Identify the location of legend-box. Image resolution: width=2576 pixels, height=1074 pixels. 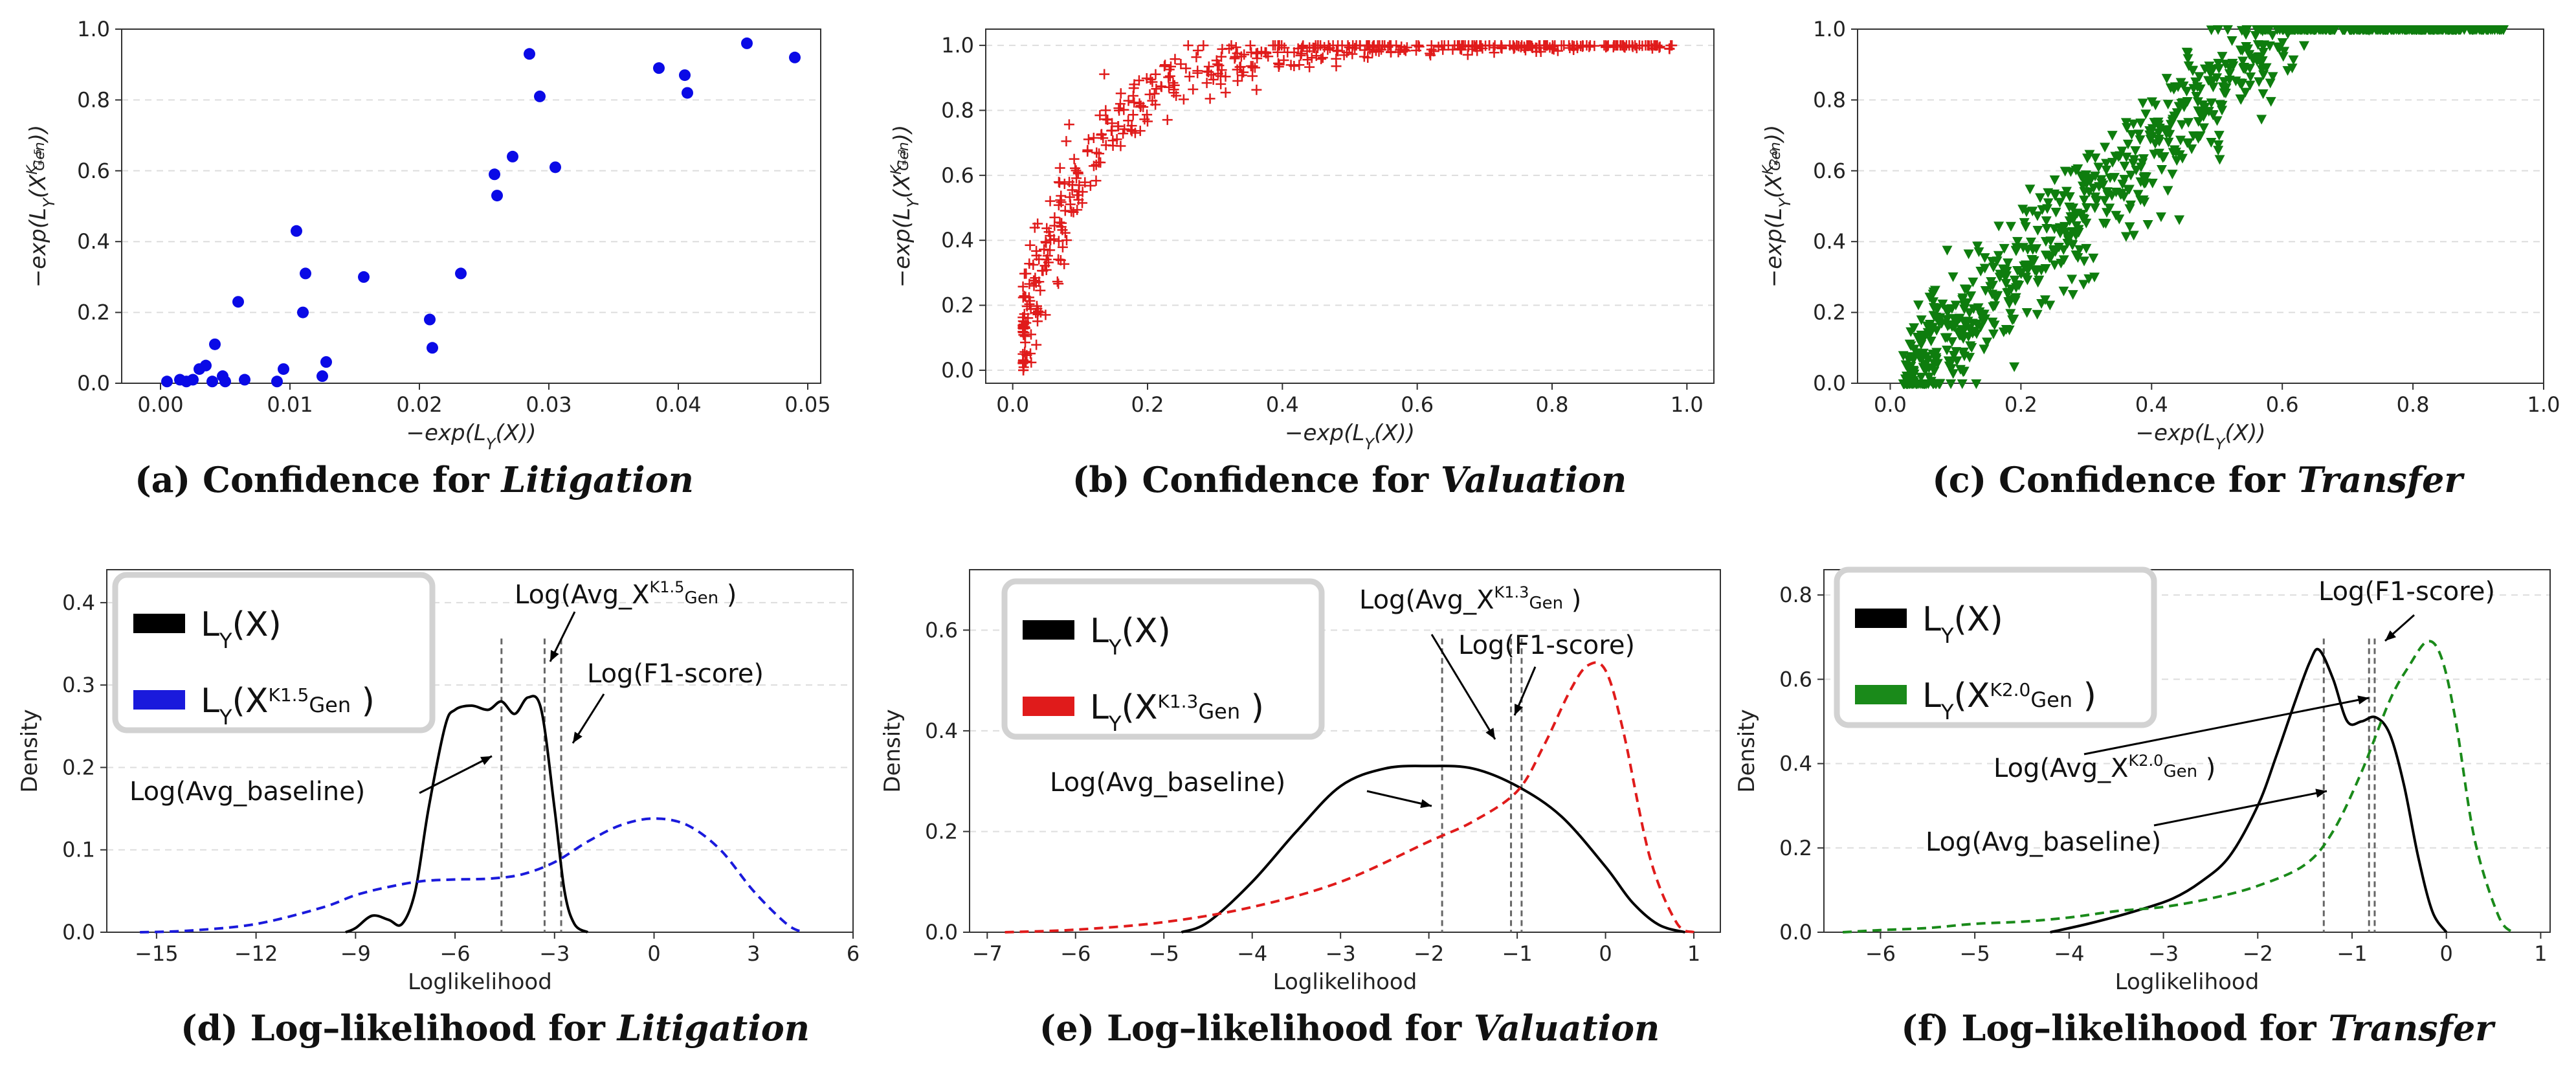
(1163, 659).